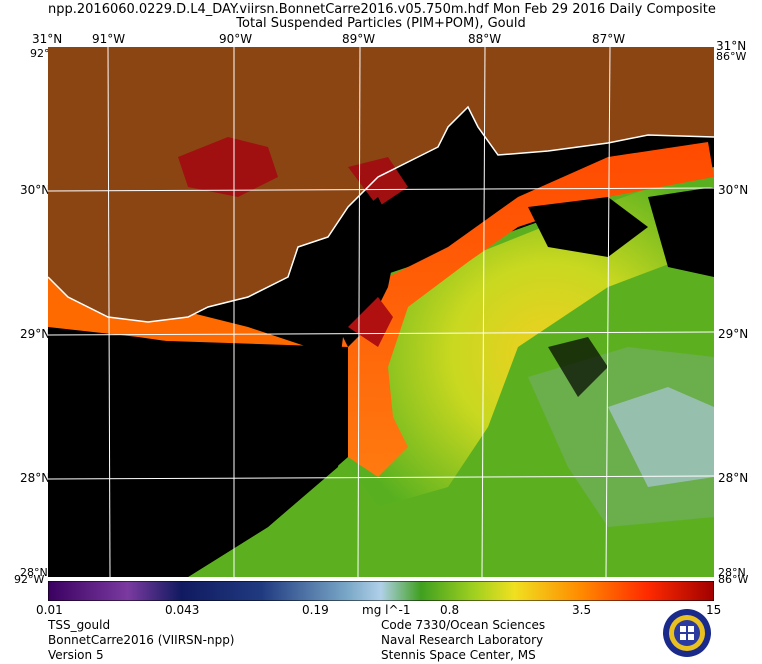 This screenshot has width=762, height=664. Describe the element at coordinates (34, 572) in the screenshot. I see `corner-lat-bottom-left: 28°N` at that location.